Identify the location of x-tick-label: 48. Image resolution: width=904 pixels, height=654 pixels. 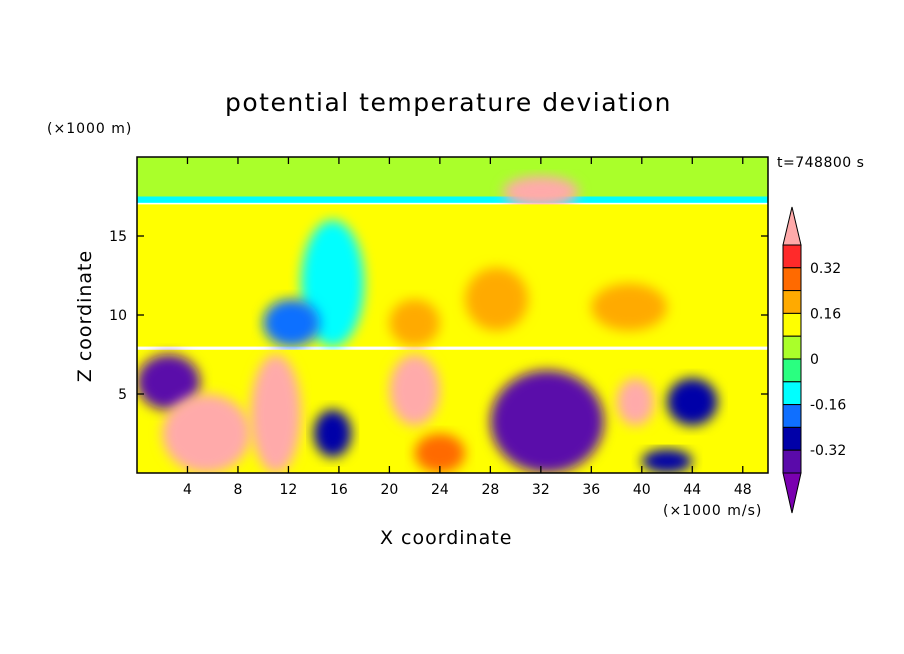
(743, 490).